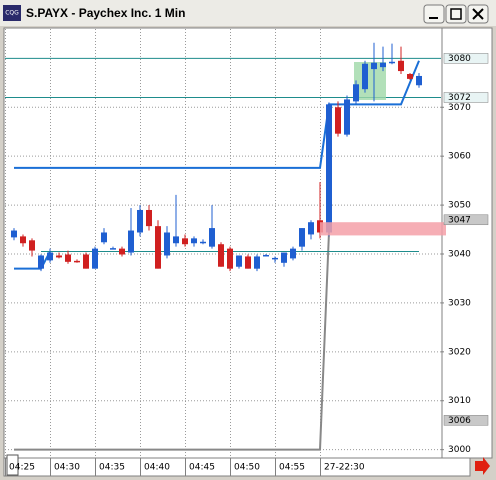  What do you see at coordinates (383, 229) in the screenshot?
I see `highlight-band` at bounding box center [383, 229].